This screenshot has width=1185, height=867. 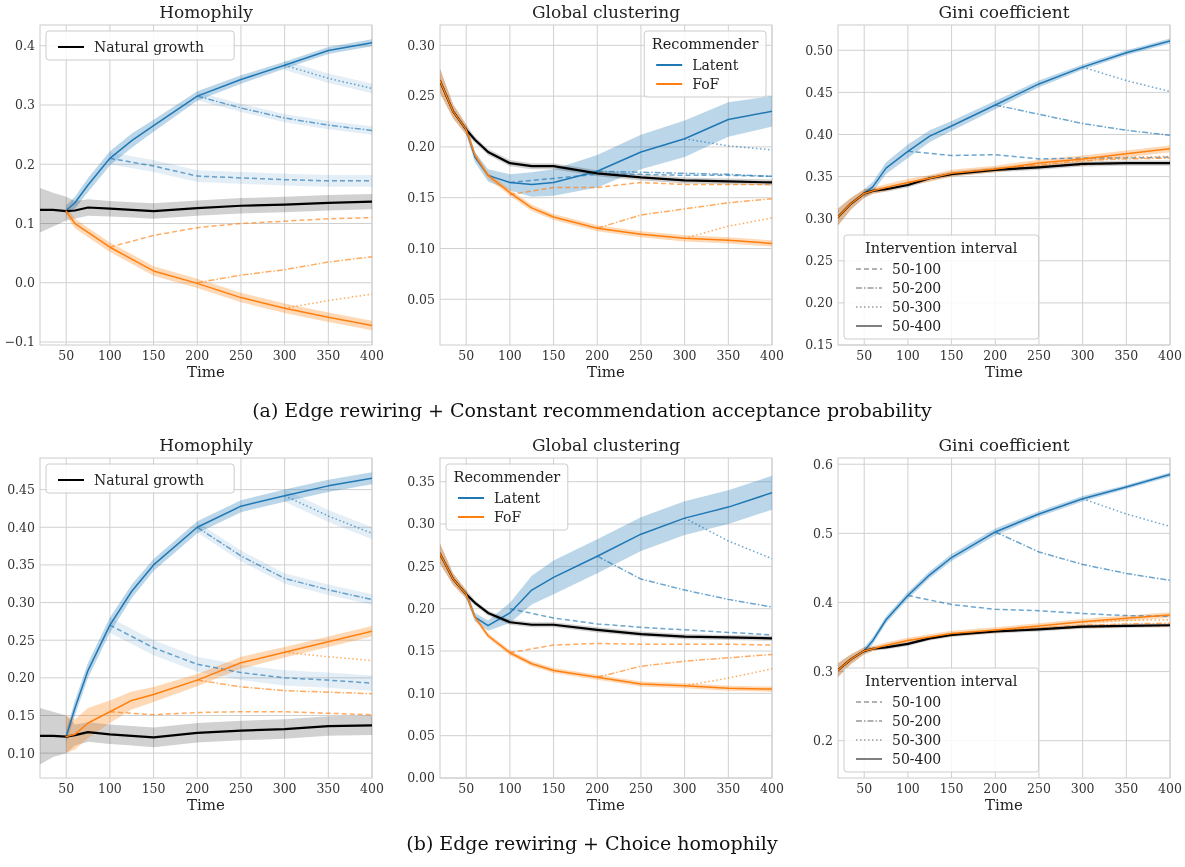 I want to click on y-tick-label: 0.0, so click(x=25, y=283).